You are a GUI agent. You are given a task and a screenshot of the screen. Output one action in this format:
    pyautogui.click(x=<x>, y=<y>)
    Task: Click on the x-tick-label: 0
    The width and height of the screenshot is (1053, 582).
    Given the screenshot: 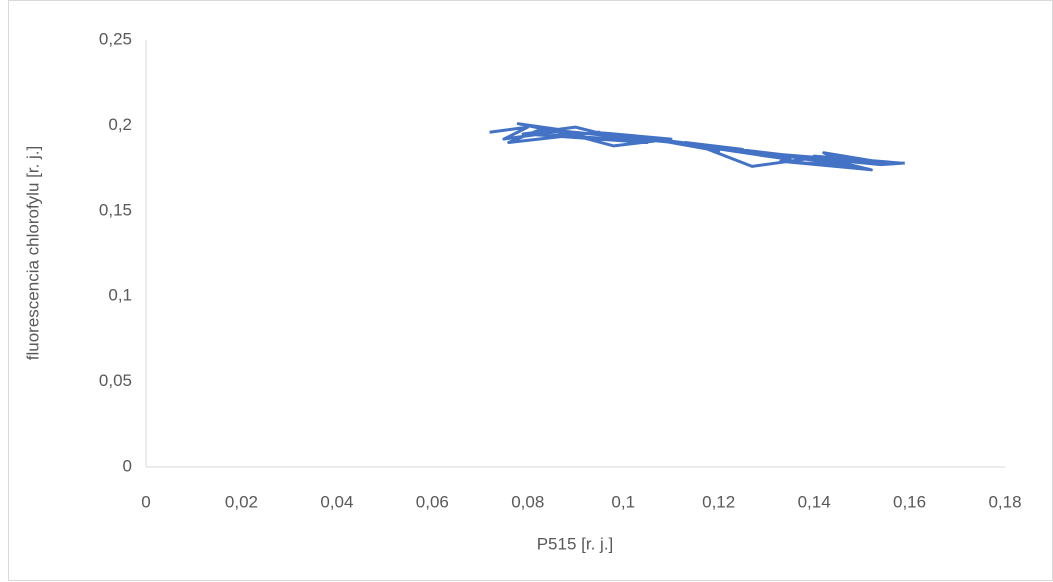 What is the action you would take?
    pyautogui.click(x=145, y=501)
    